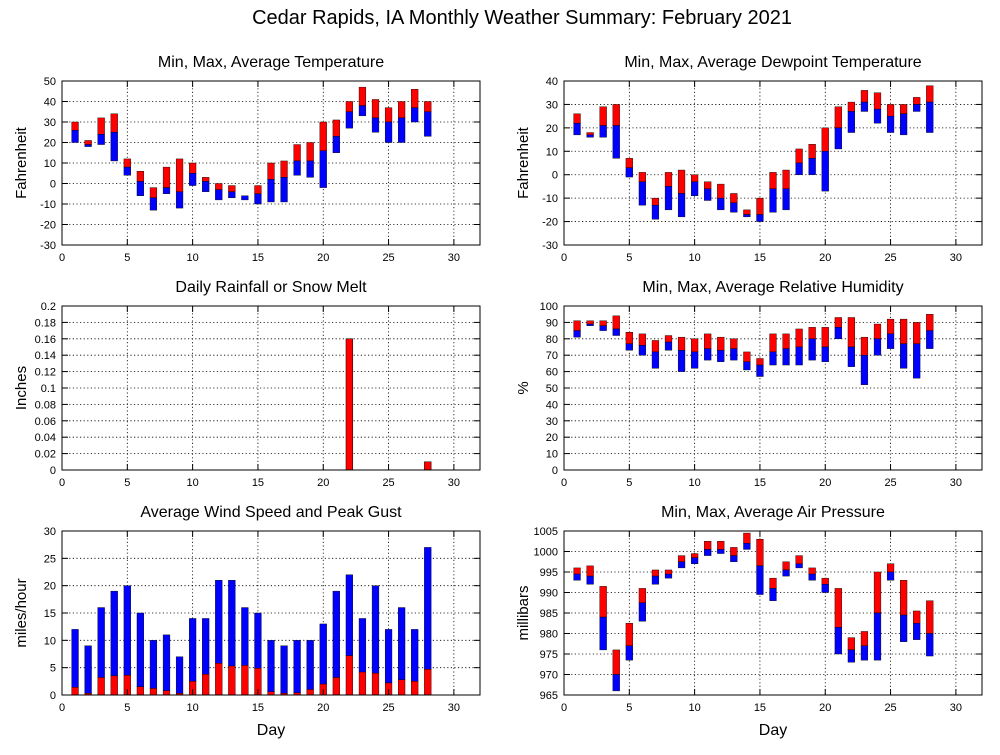 The height and width of the screenshot is (755, 1000). What do you see at coordinates (45, 422) in the screenshot?
I see `chart-rainfall-ytick-label: 0.06` at bounding box center [45, 422].